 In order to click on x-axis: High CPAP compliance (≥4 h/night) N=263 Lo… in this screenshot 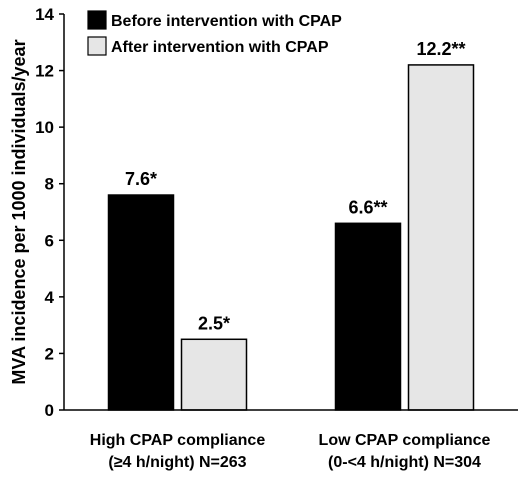, I will do `click(291, 440)`.